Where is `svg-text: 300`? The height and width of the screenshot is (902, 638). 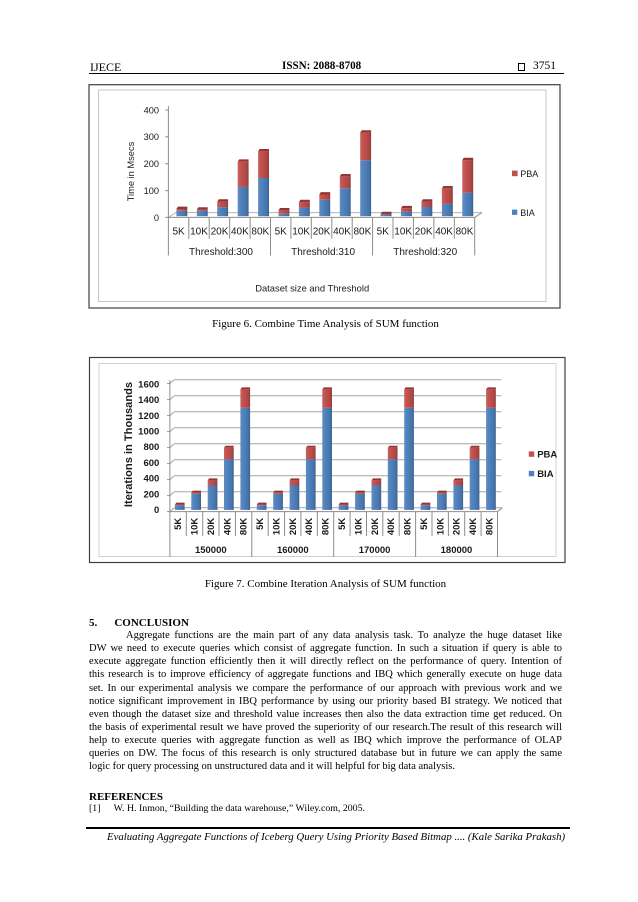
svg-text: 300 is located at coordinates (151, 137).